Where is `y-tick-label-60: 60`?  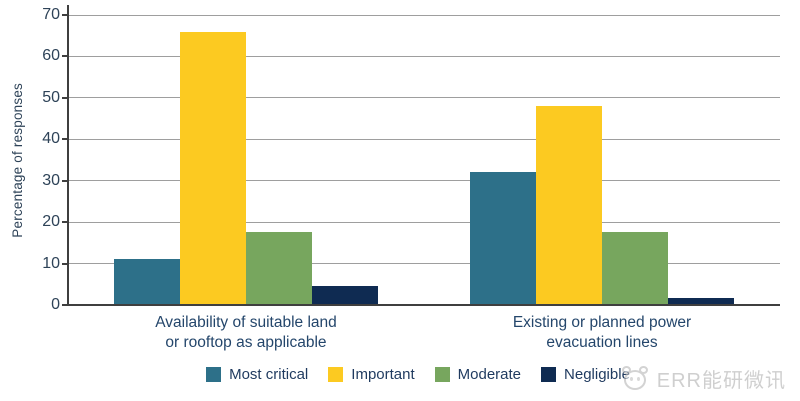 y-tick-label-60: 60 is located at coordinates (51, 56).